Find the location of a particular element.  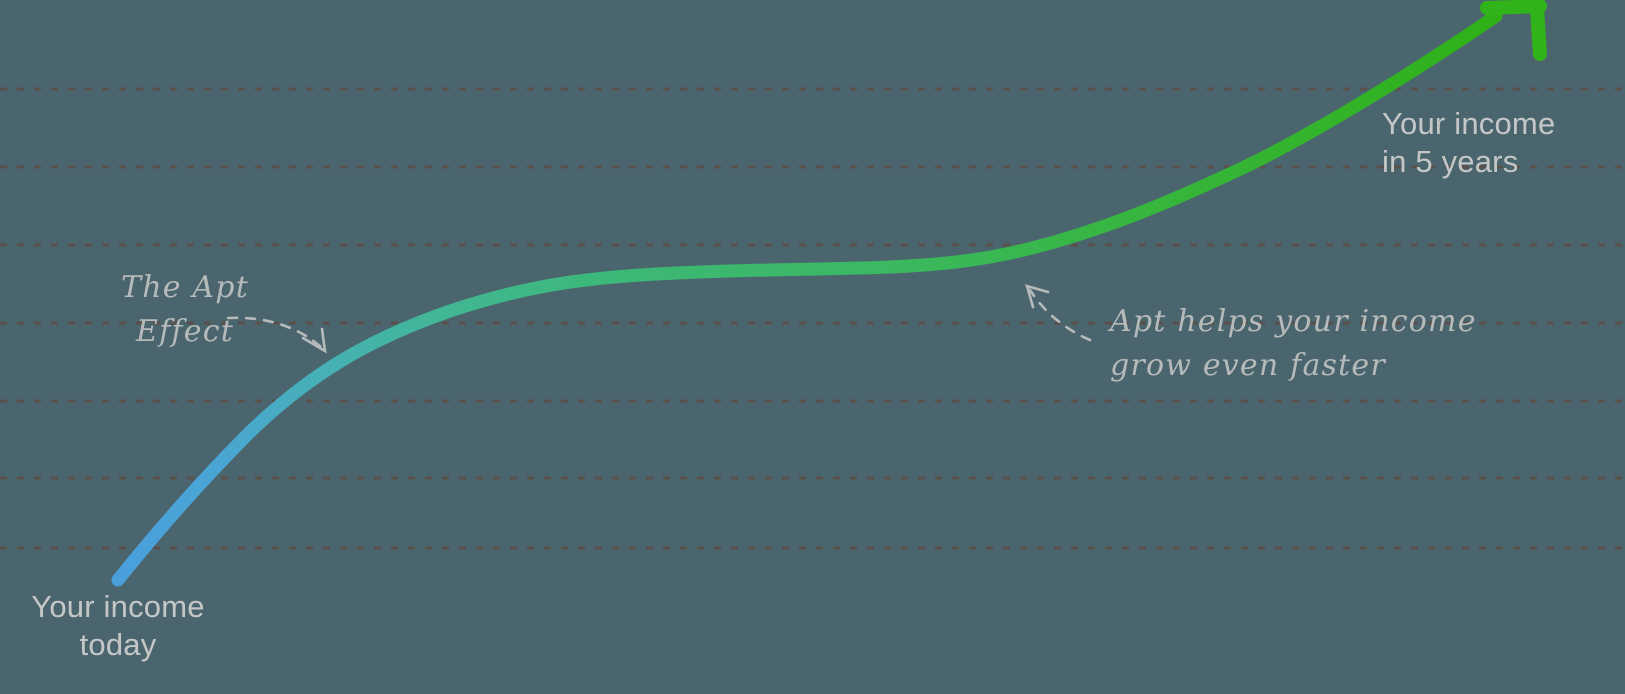

annotation-apt-helps: Apt helps your income grow even faster is located at coordinates (1293, 343).